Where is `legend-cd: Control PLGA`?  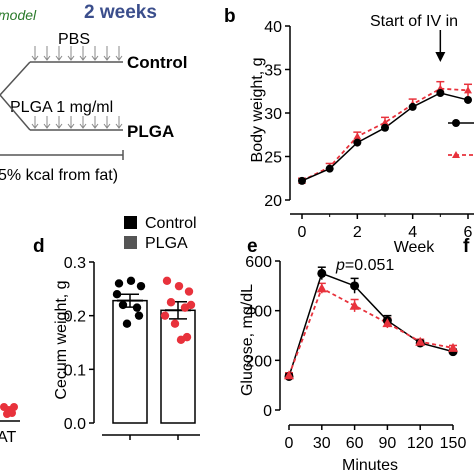
legend-cd: Control PLGA is located at coordinates (160, 233).